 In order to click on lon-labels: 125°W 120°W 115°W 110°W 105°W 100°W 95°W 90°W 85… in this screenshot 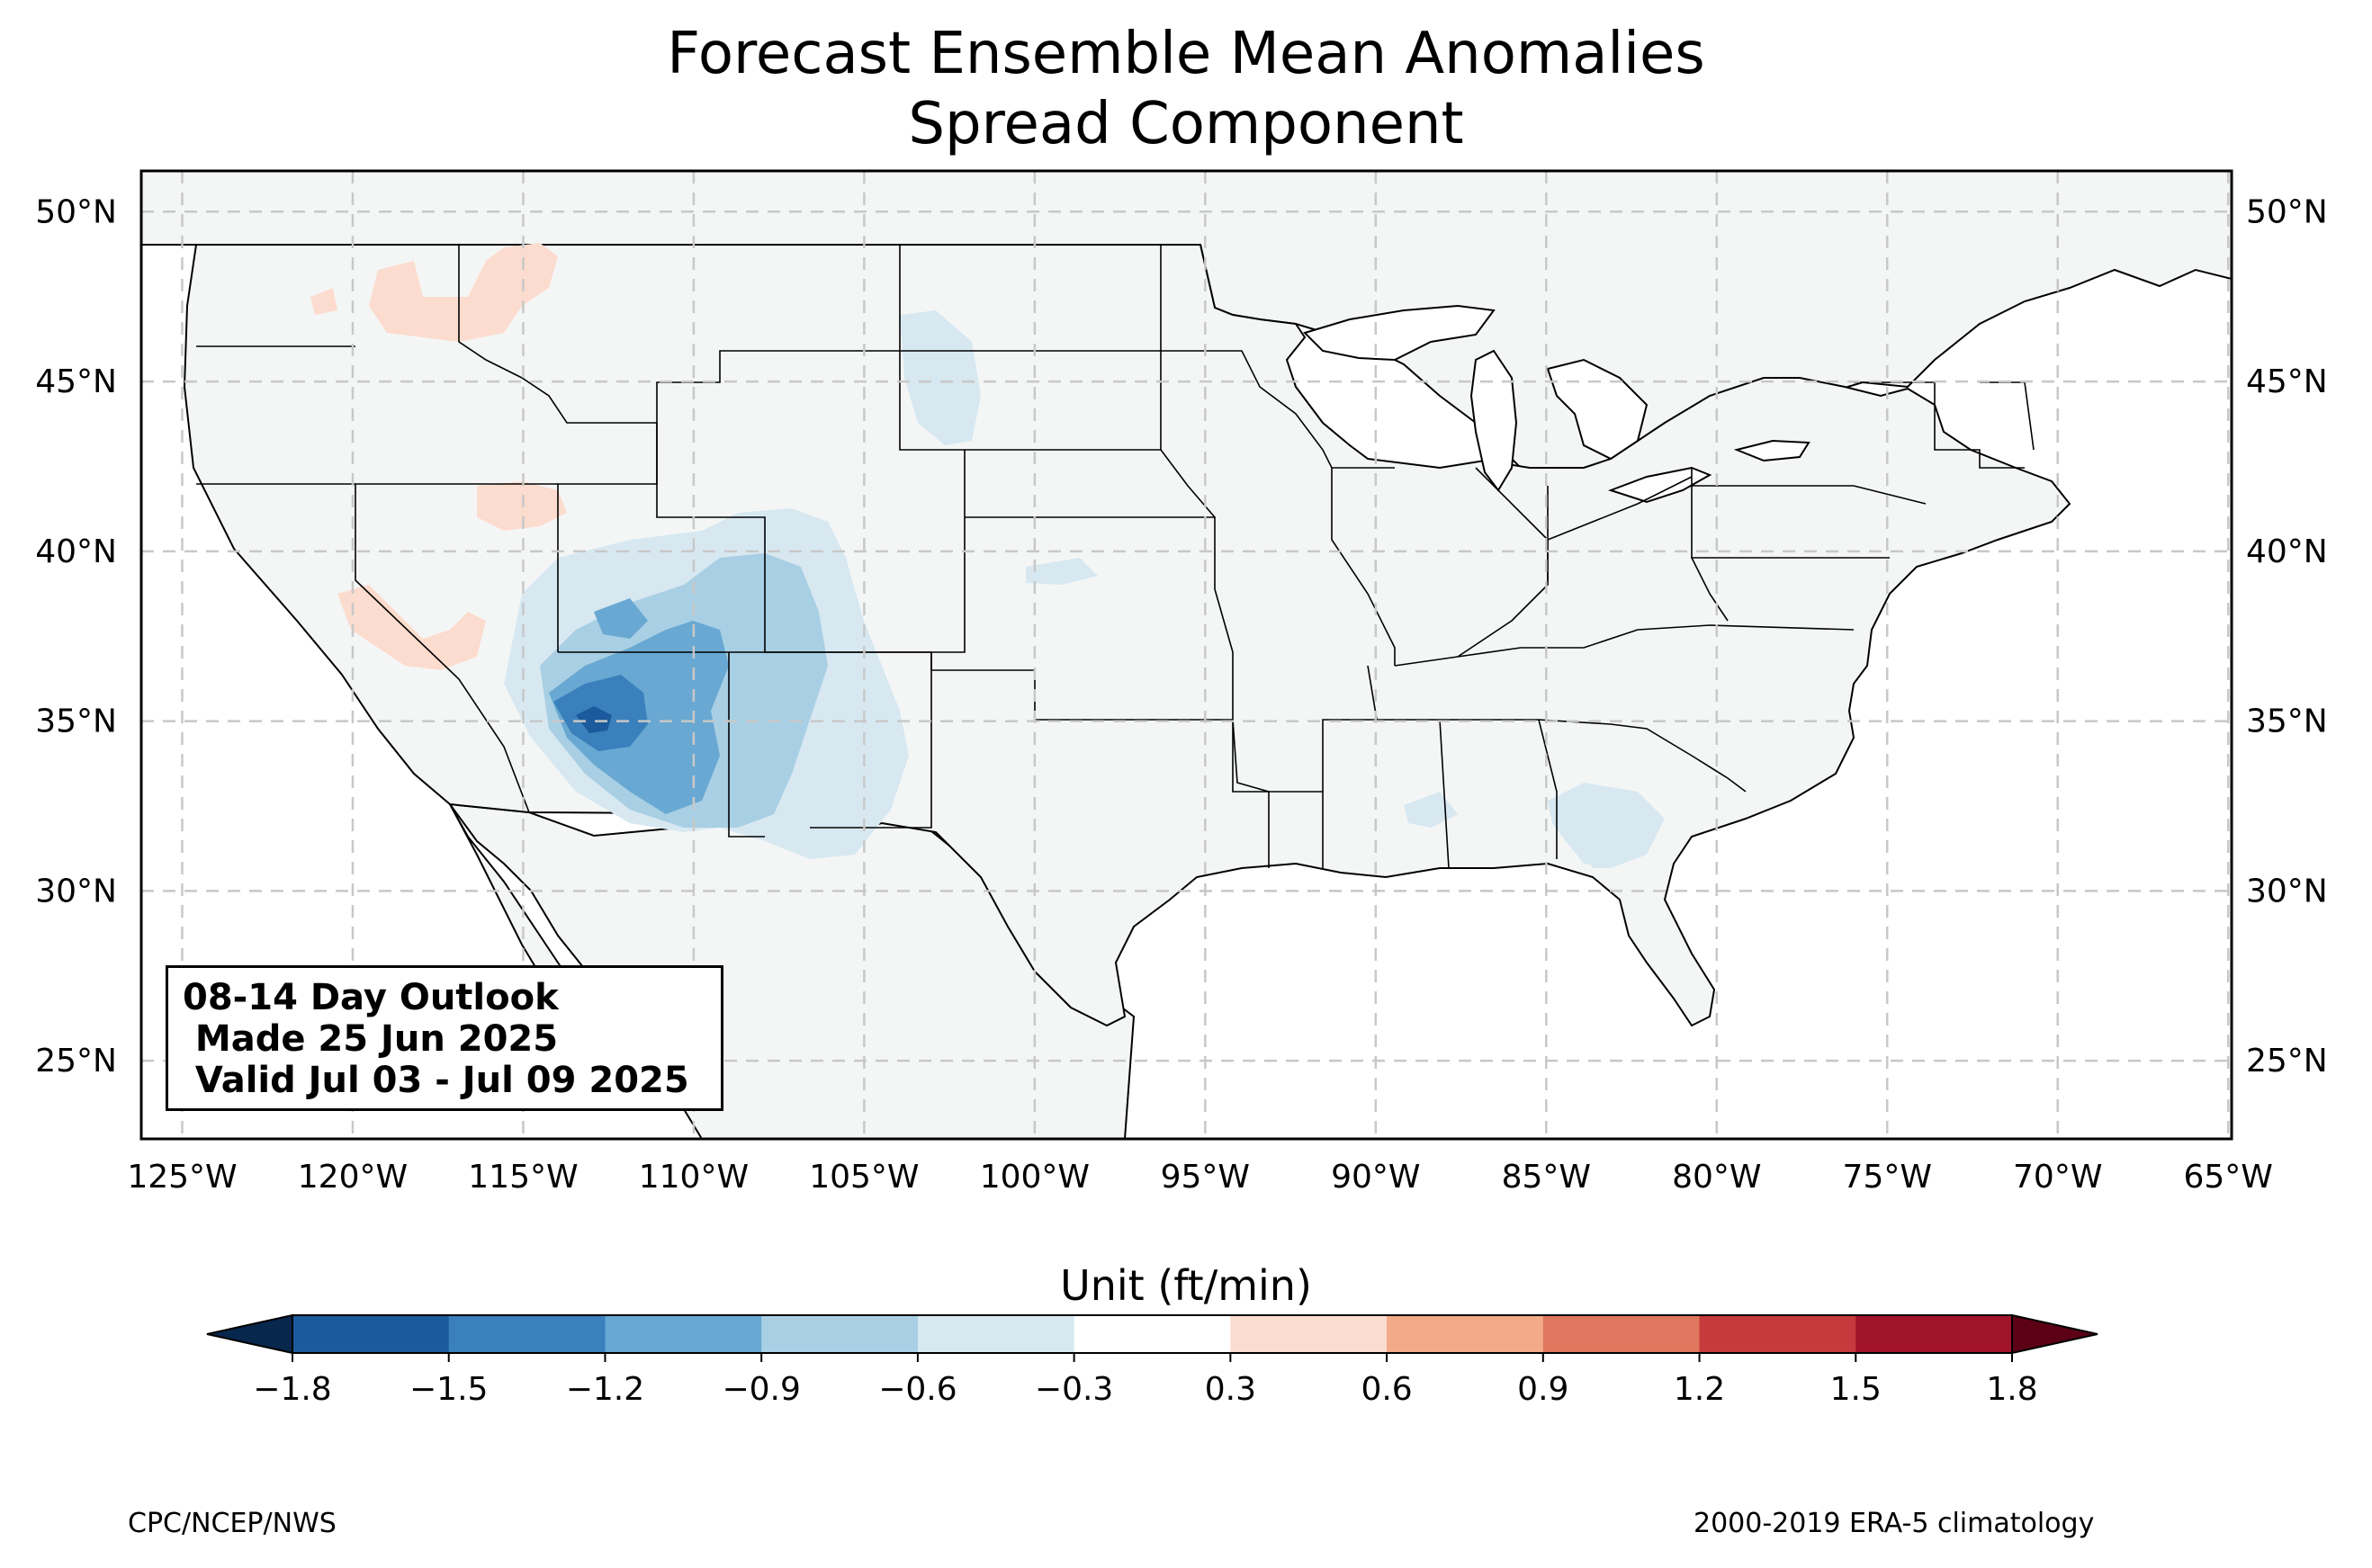, I will do `click(1200, 1177)`.